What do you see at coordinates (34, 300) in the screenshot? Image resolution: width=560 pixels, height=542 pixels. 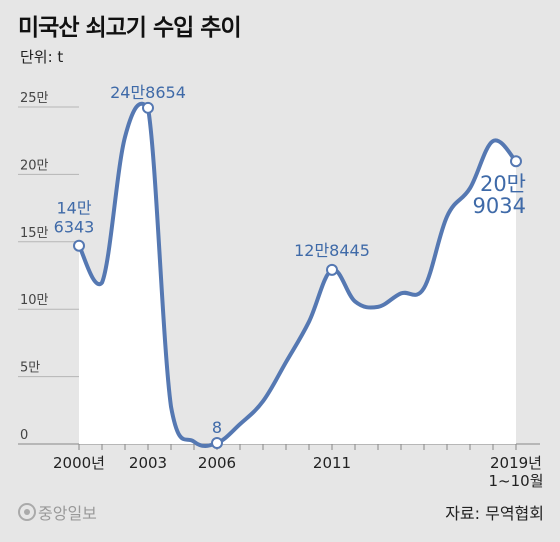 I see `y-tick-label: 10만` at bounding box center [34, 300].